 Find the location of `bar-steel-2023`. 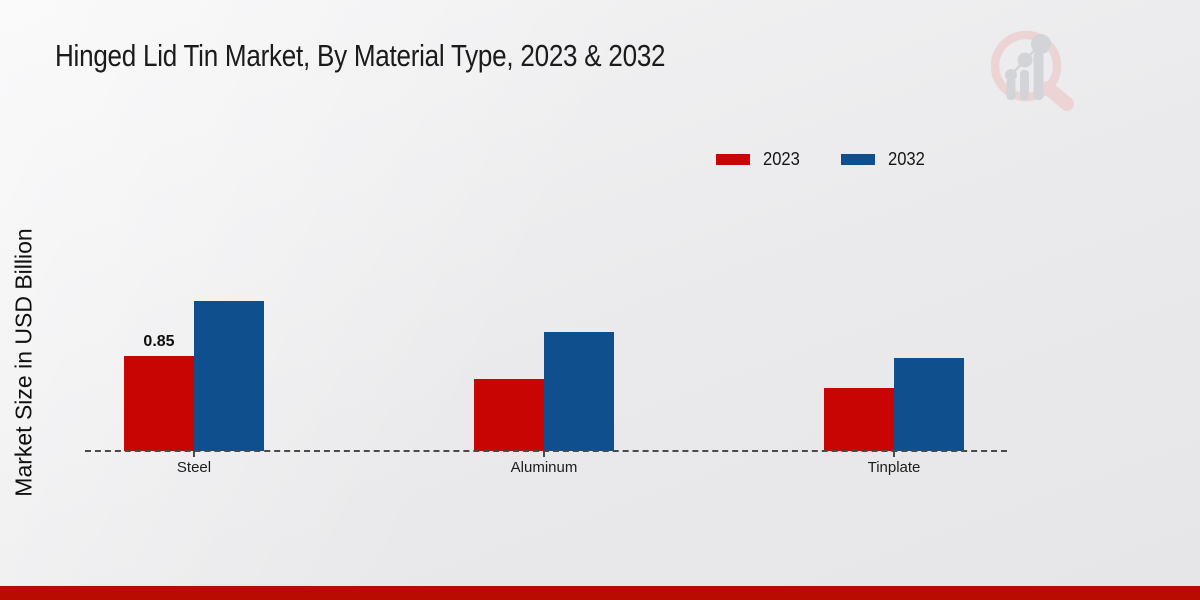

bar-steel-2023 is located at coordinates (159, 403).